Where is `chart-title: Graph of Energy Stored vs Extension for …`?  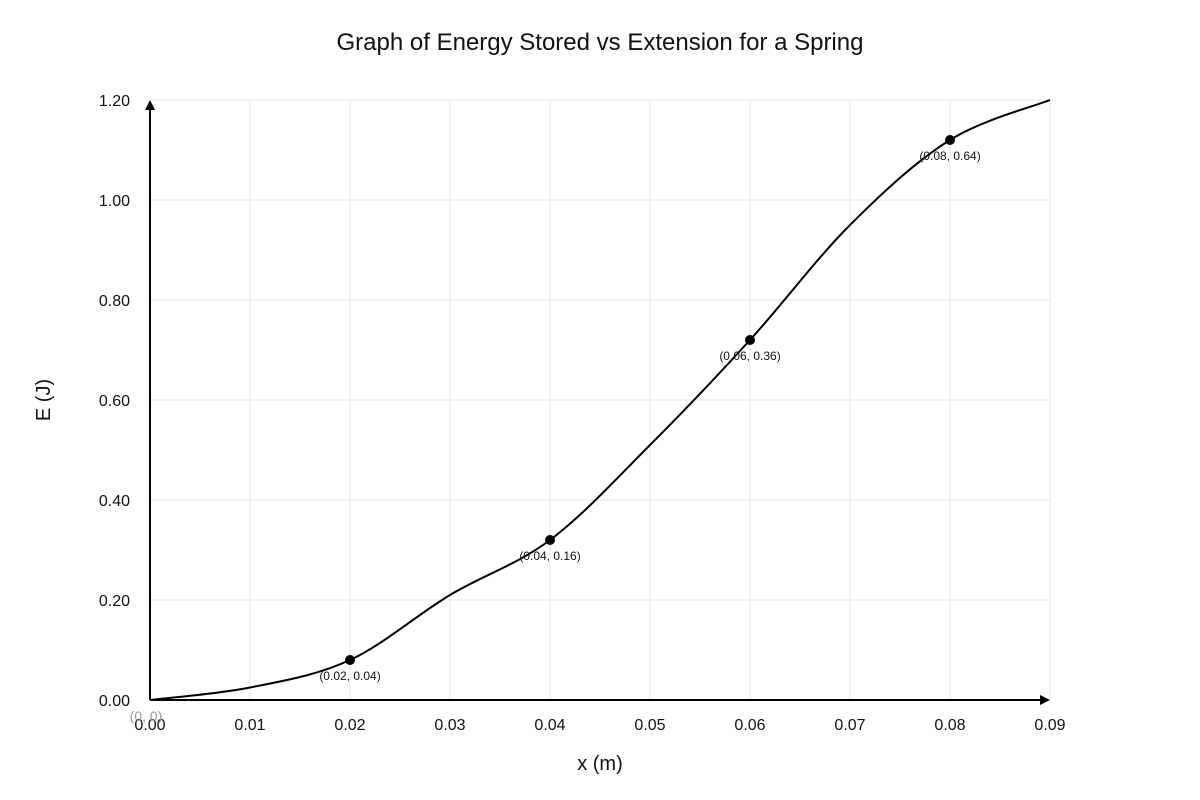 chart-title: Graph of Energy Stored vs Extension for … is located at coordinates (600, 42).